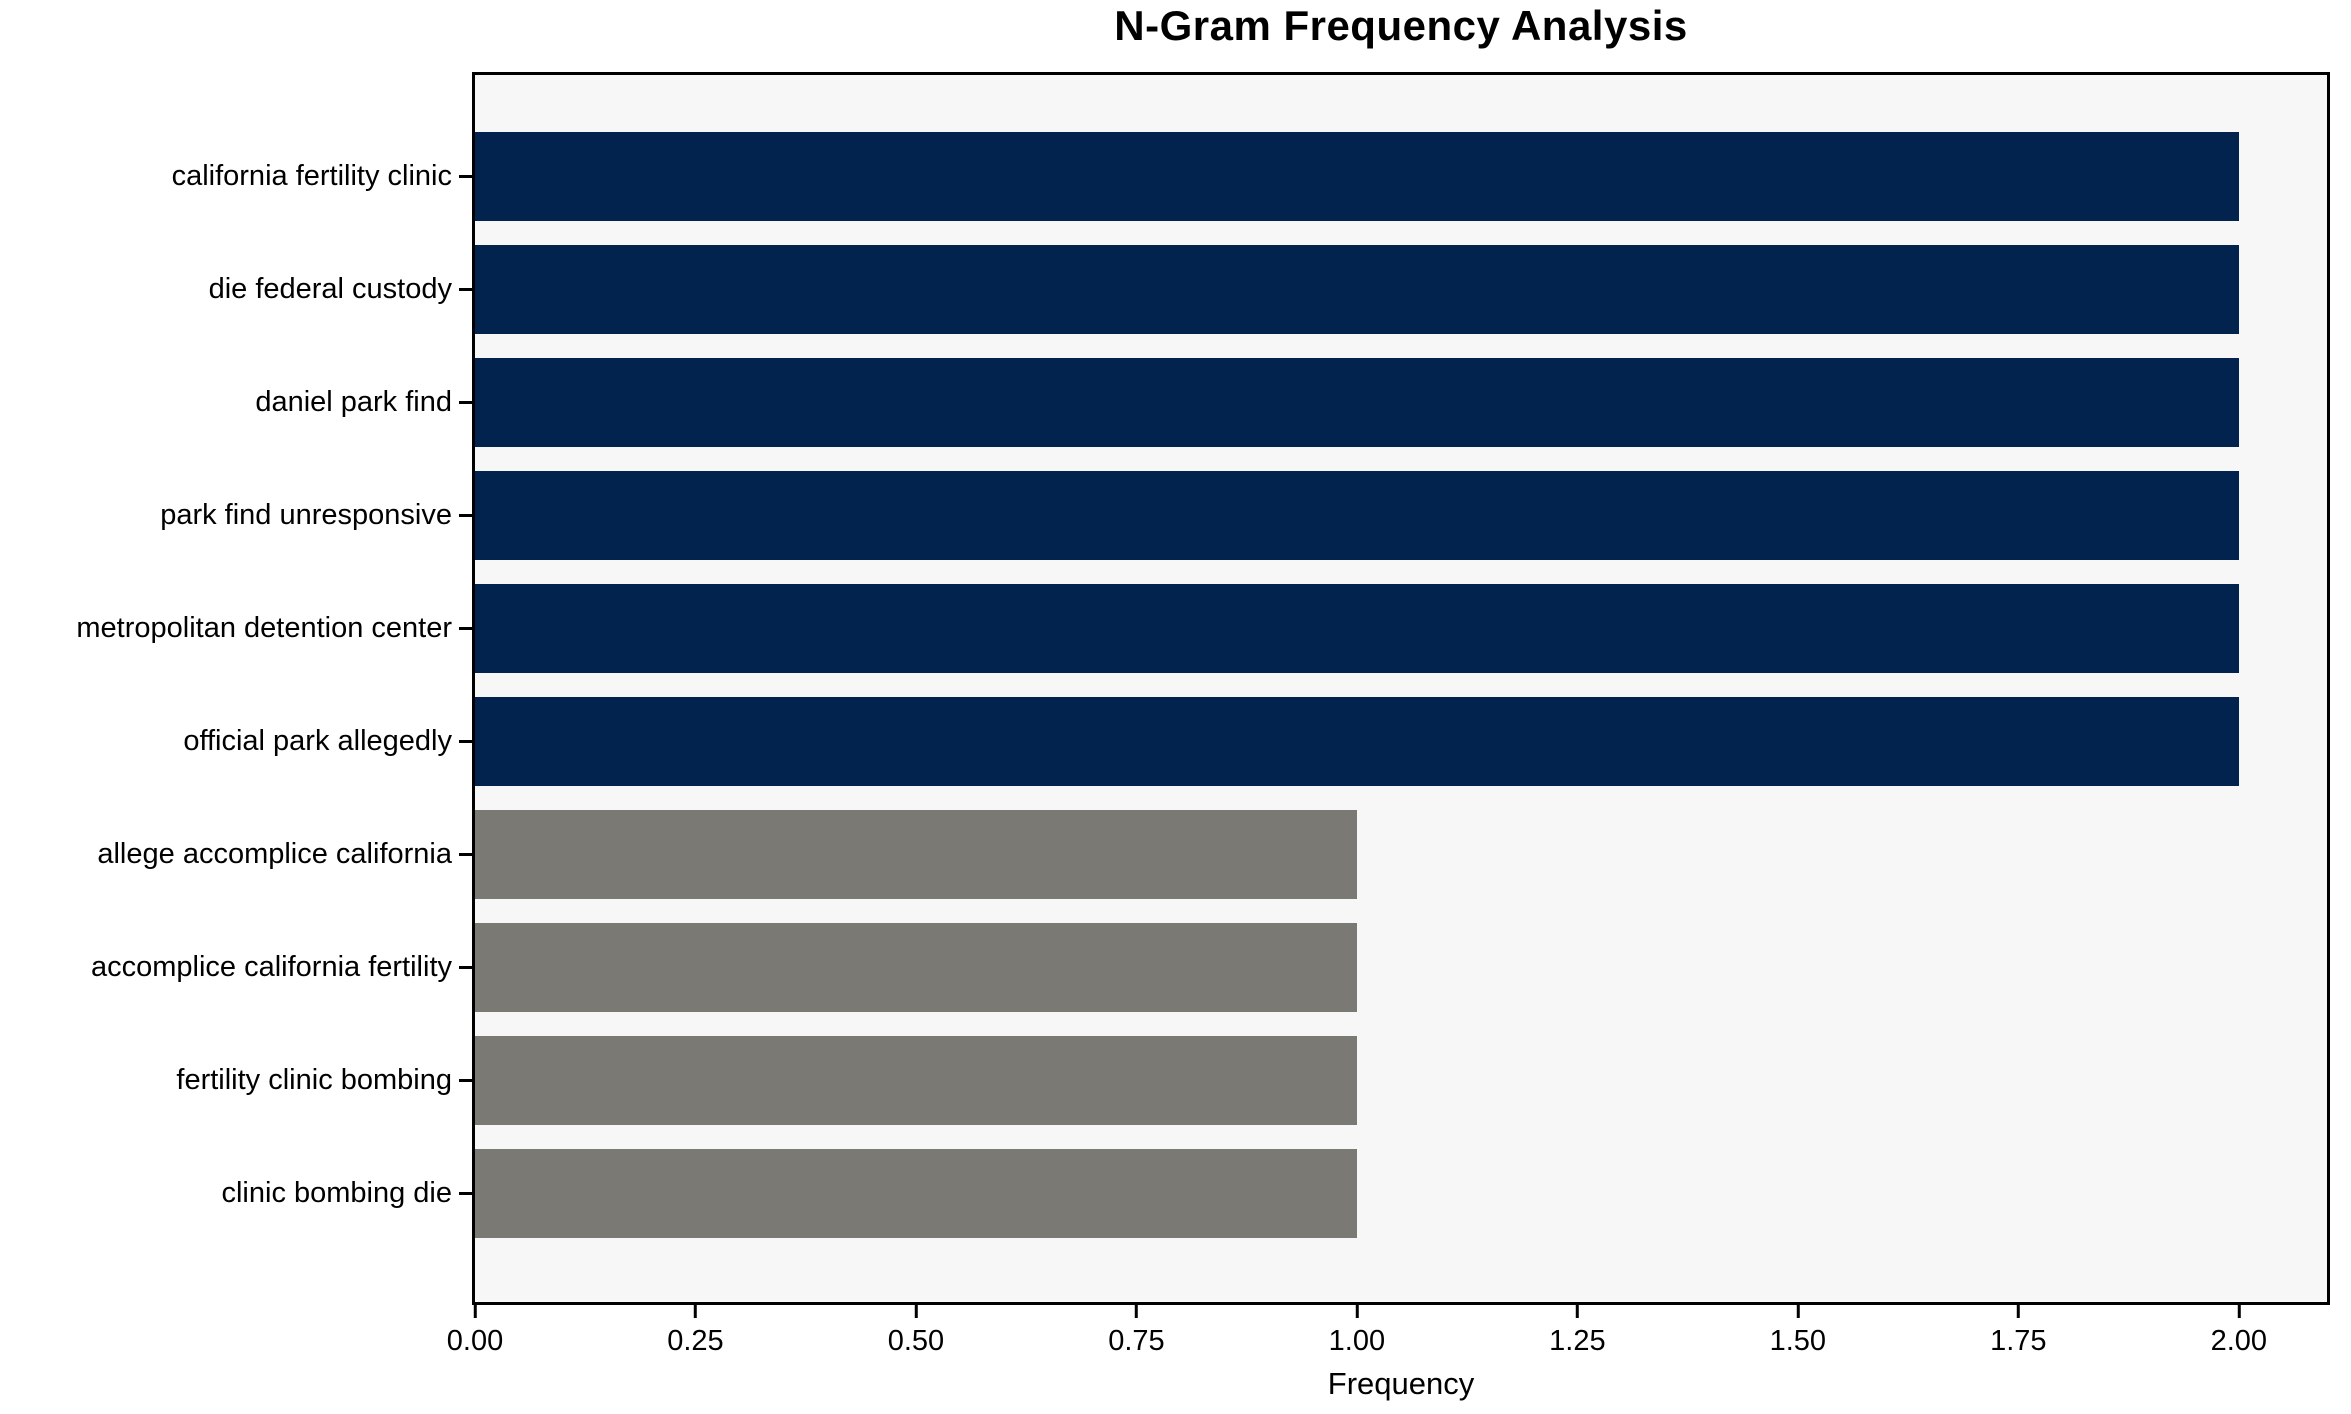  What do you see at coordinates (336, 1193) in the screenshot?
I see `y-axis-tick-label: clinic bombing die` at bounding box center [336, 1193].